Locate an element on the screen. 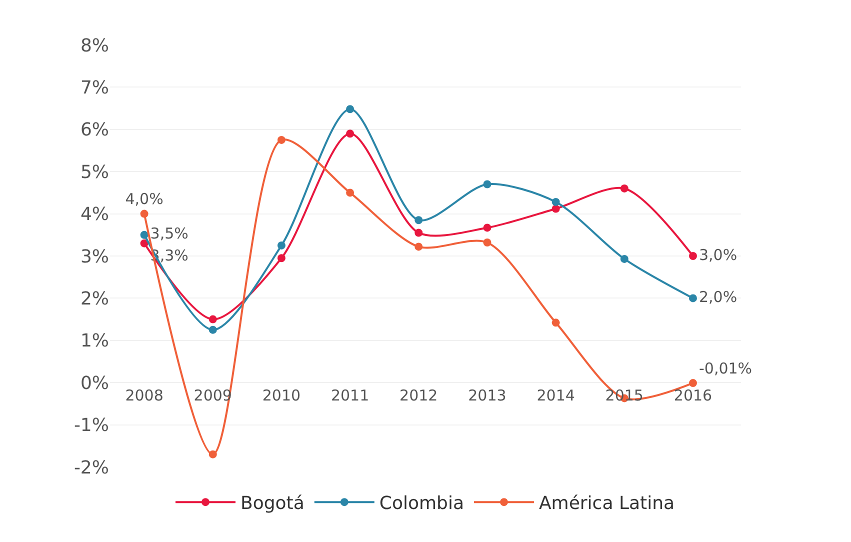 Image resolution: width=851 pixels, height=542 pixels. y-tick-label: -2% is located at coordinates (91, 467).